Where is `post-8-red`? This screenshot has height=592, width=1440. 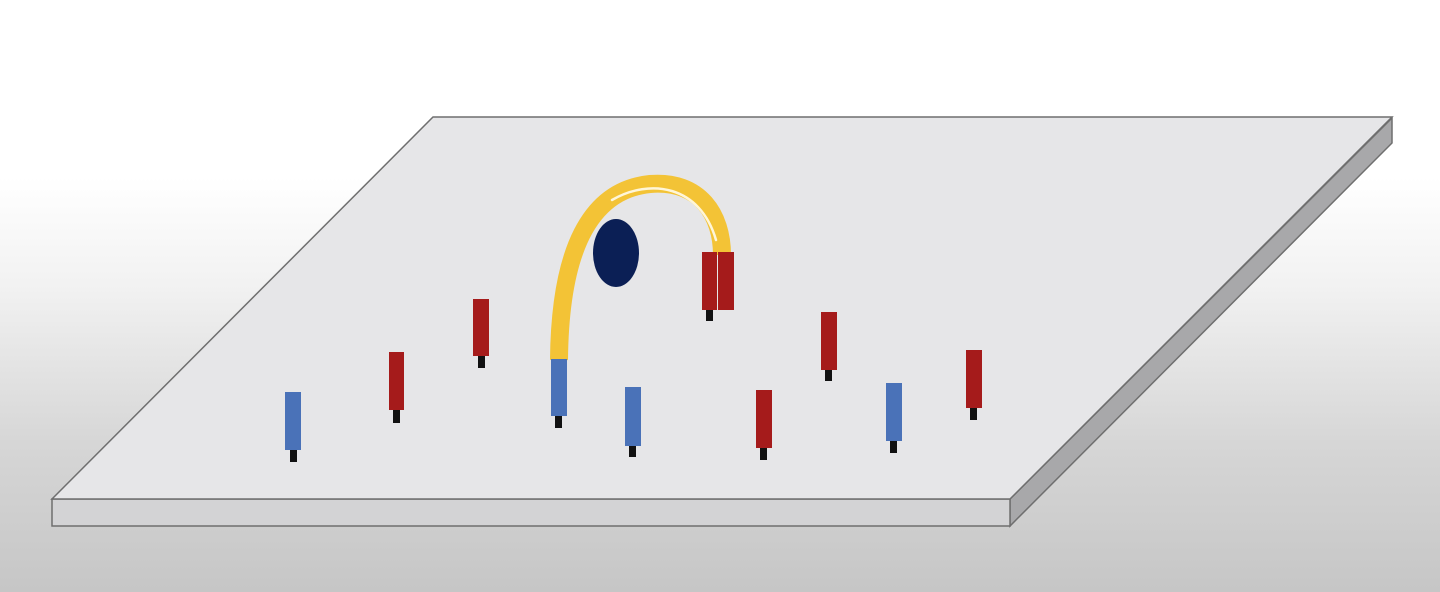 post-8-red is located at coordinates (974, 385).